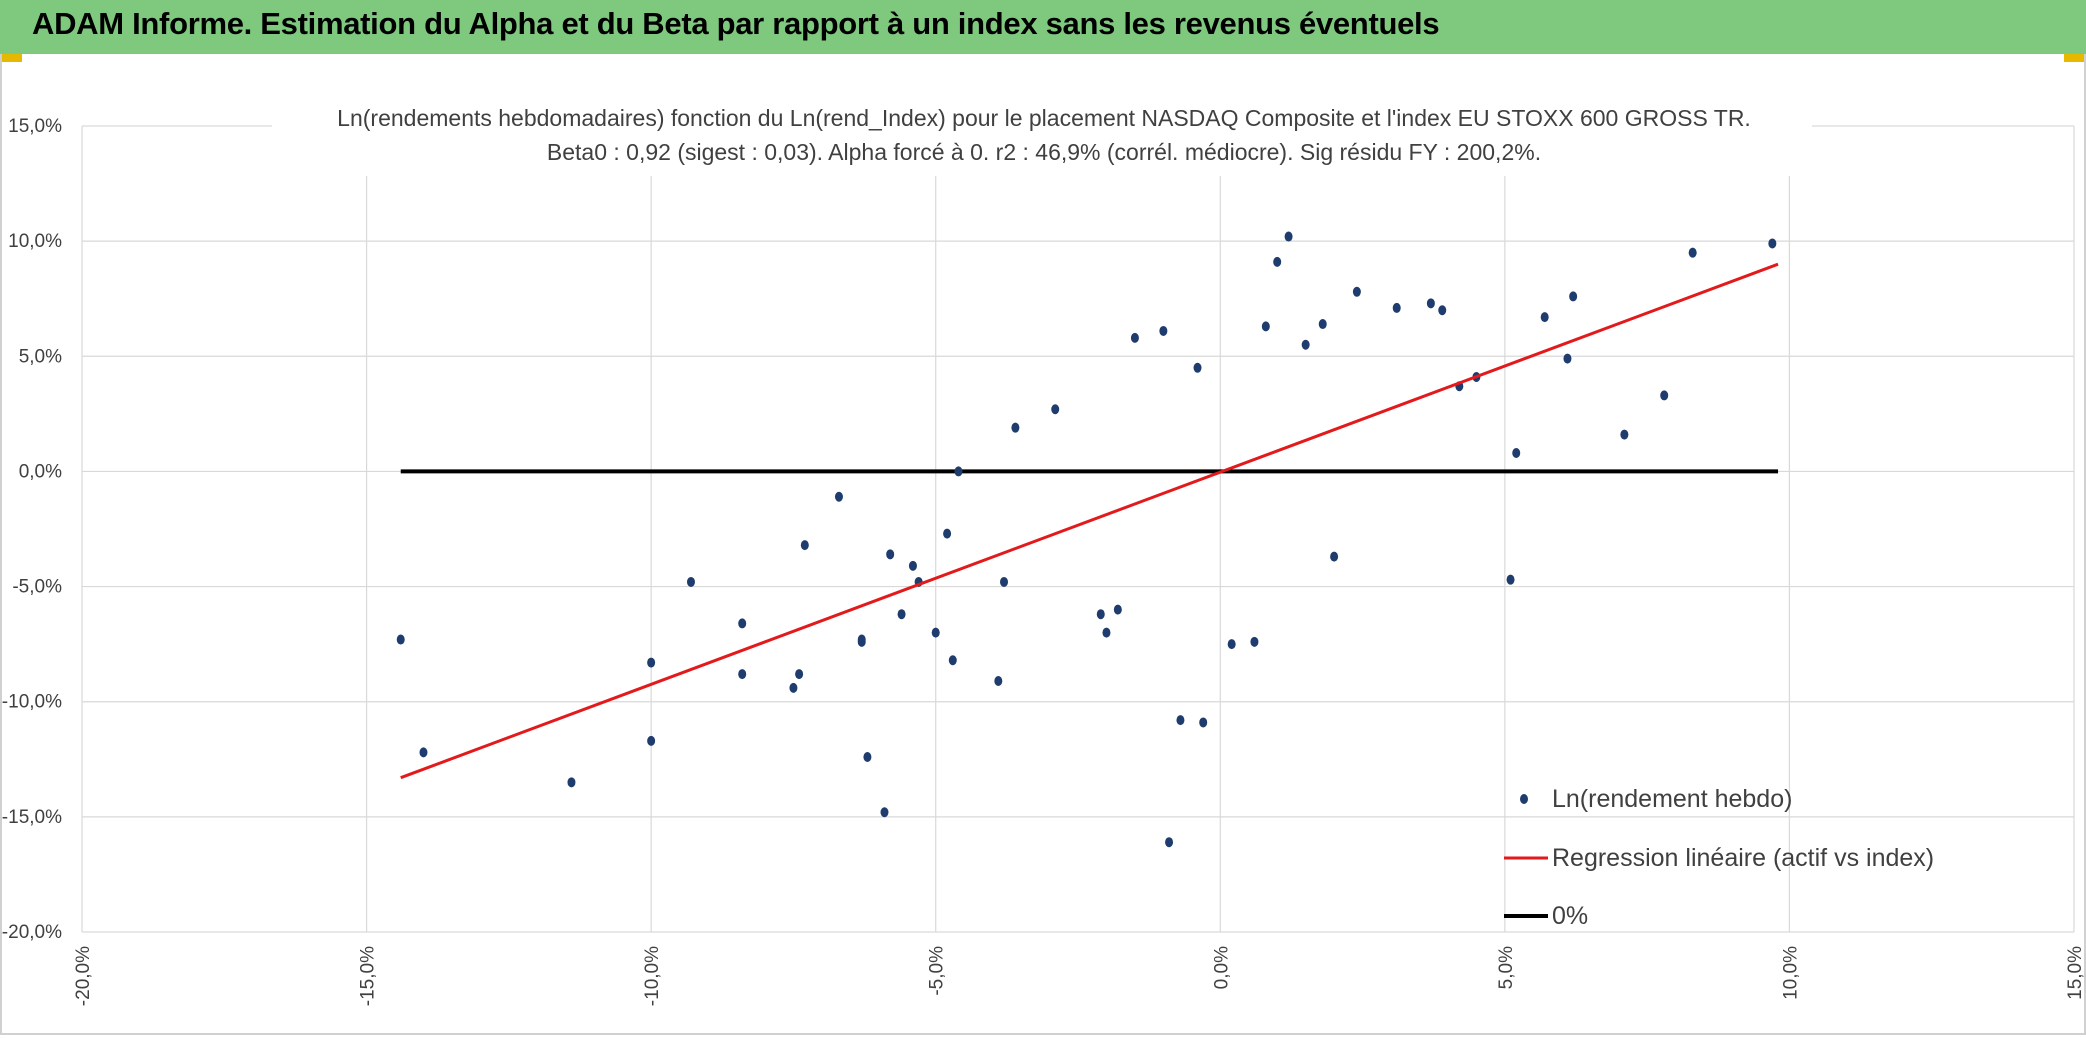 This screenshot has height=1038, width=2086. What do you see at coordinates (1506, 967) in the screenshot?
I see `x-tick-label: 5,0%` at bounding box center [1506, 967].